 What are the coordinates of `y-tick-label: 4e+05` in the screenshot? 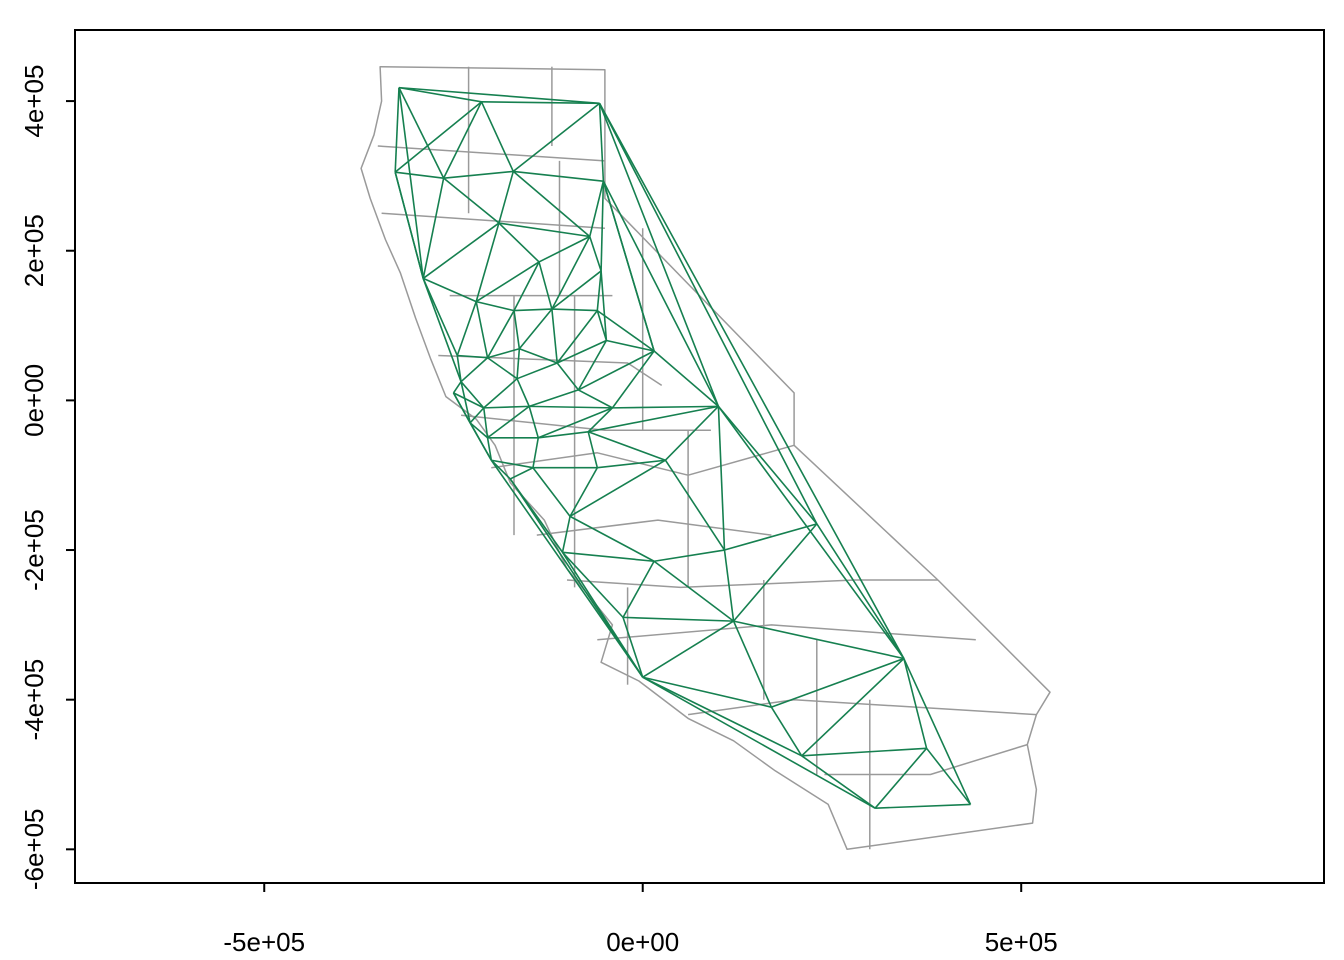 It's located at (34, 101).